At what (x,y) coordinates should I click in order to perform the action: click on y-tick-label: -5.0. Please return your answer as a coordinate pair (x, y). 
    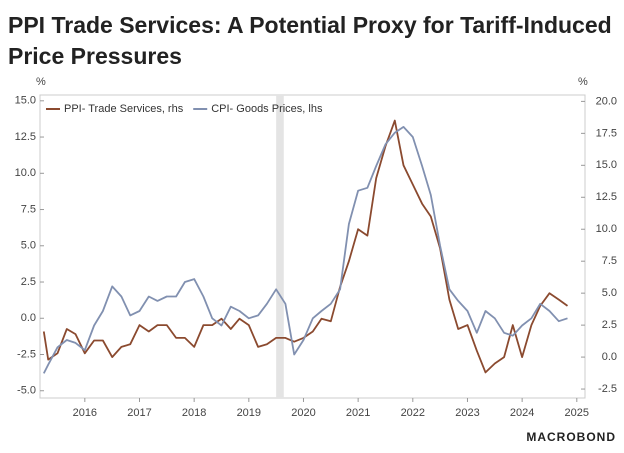
    Looking at the image, I should click on (26, 391).